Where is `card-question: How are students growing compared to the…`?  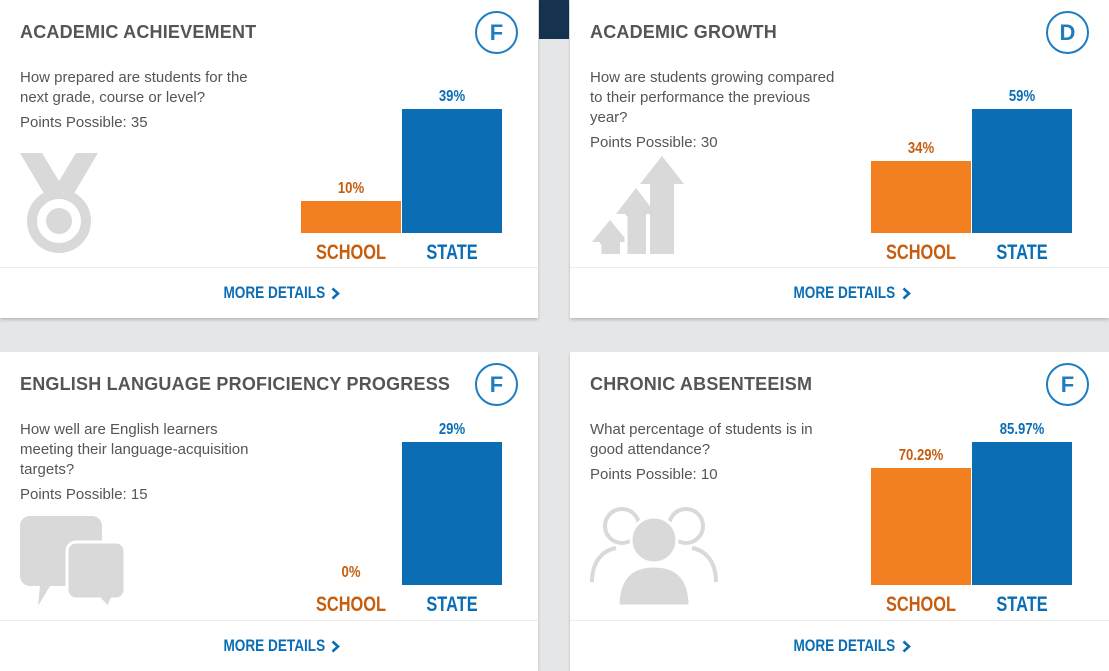
card-question: How are students growing compared to the… is located at coordinates (717, 110).